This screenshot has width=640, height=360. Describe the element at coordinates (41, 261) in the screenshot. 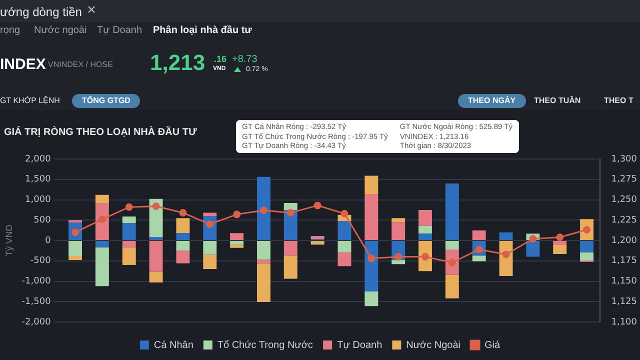

I see `y-tick-label: -500` at that location.